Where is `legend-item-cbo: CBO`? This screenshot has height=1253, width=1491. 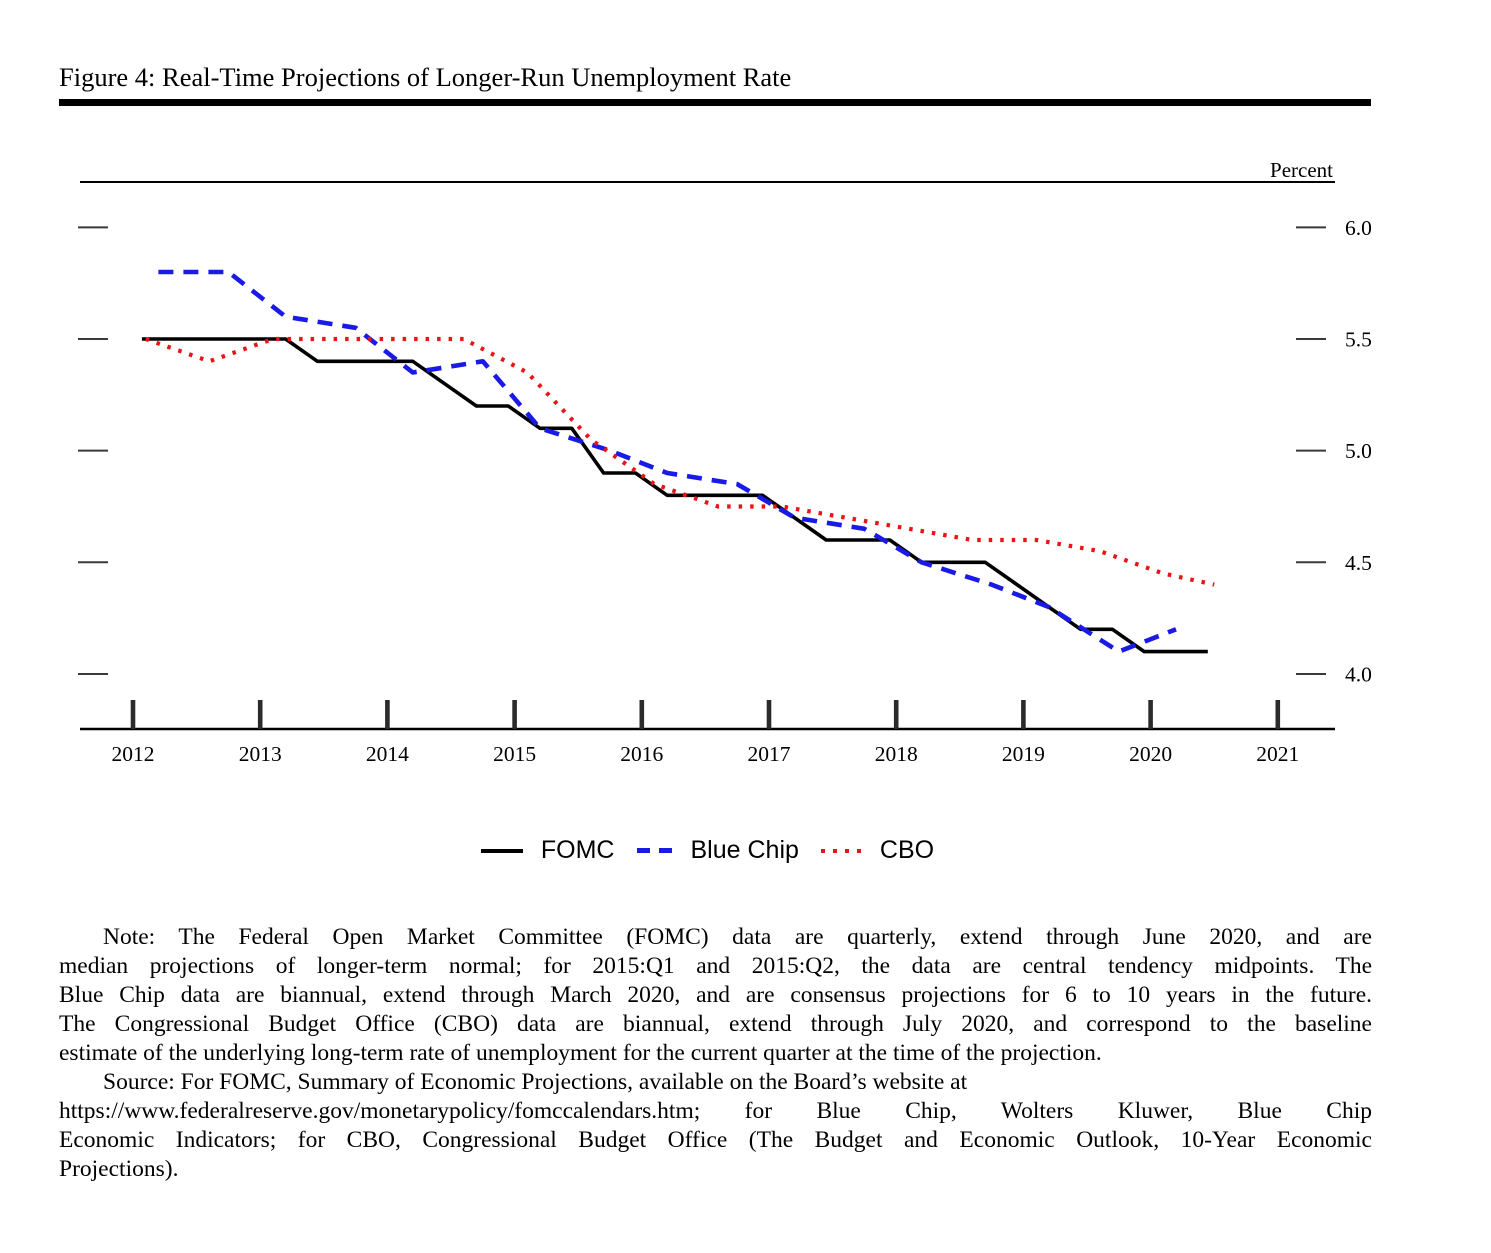 legend-item-cbo: CBO is located at coordinates (877, 850).